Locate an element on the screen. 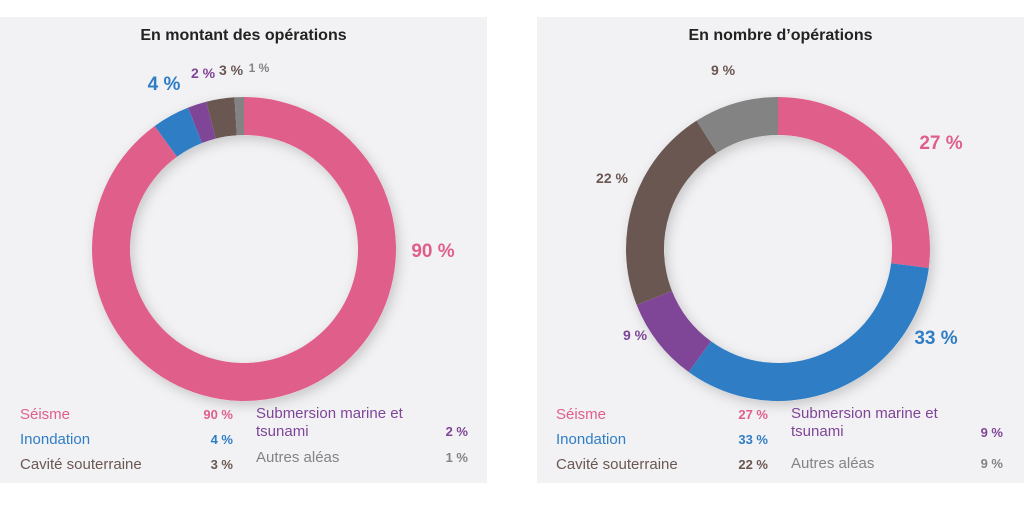 The width and height of the screenshot is (1024, 505). legend-value-cavite: 22 % is located at coordinates (753, 464).